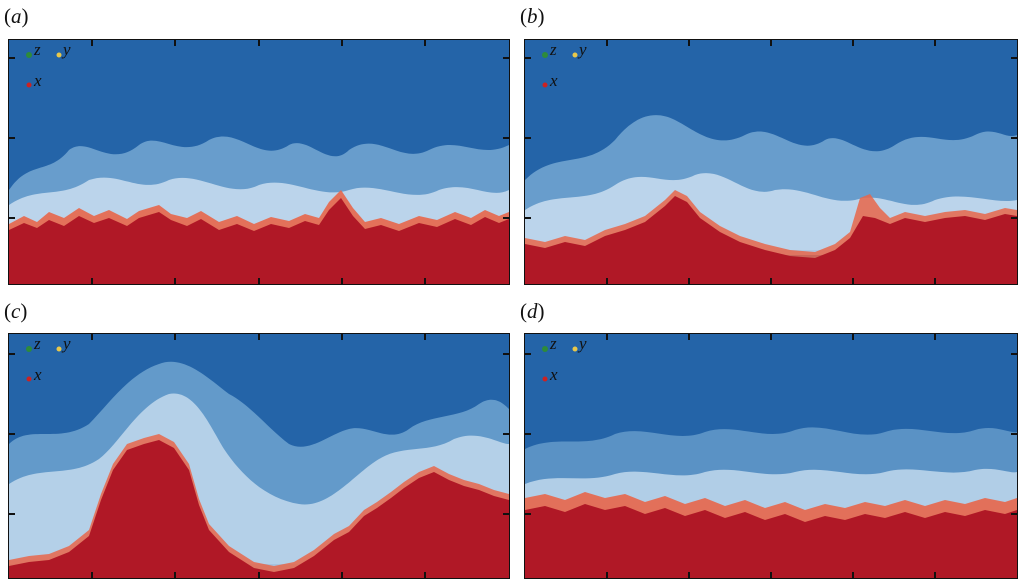 The height and width of the screenshot is (581, 1025). Describe the element at coordinates (16, 311) in the screenshot. I see `panel-label-c: (c)` at that location.